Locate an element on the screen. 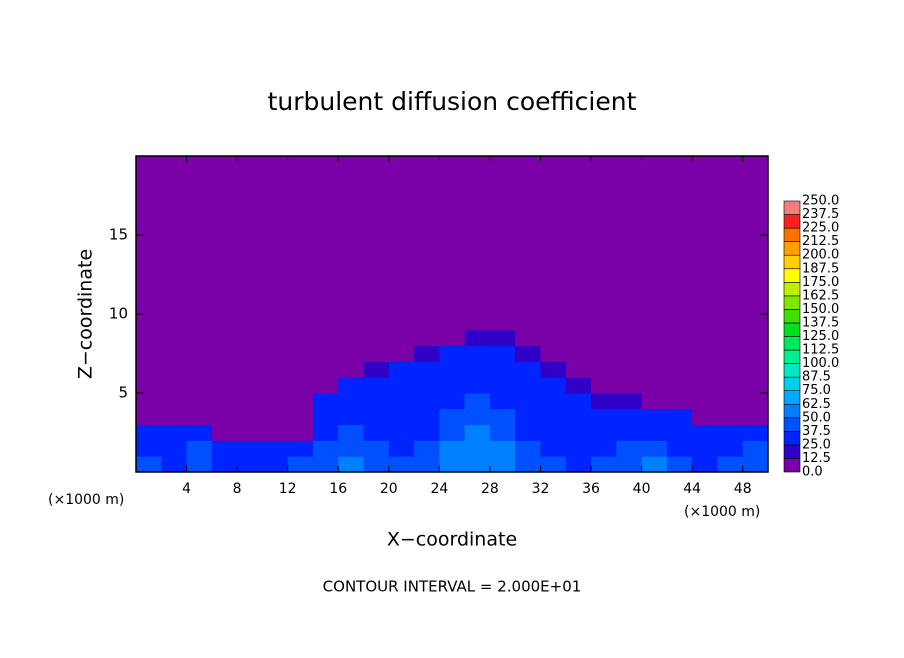  colorbar-label: 25.0 is located at coordinates (816, 444).